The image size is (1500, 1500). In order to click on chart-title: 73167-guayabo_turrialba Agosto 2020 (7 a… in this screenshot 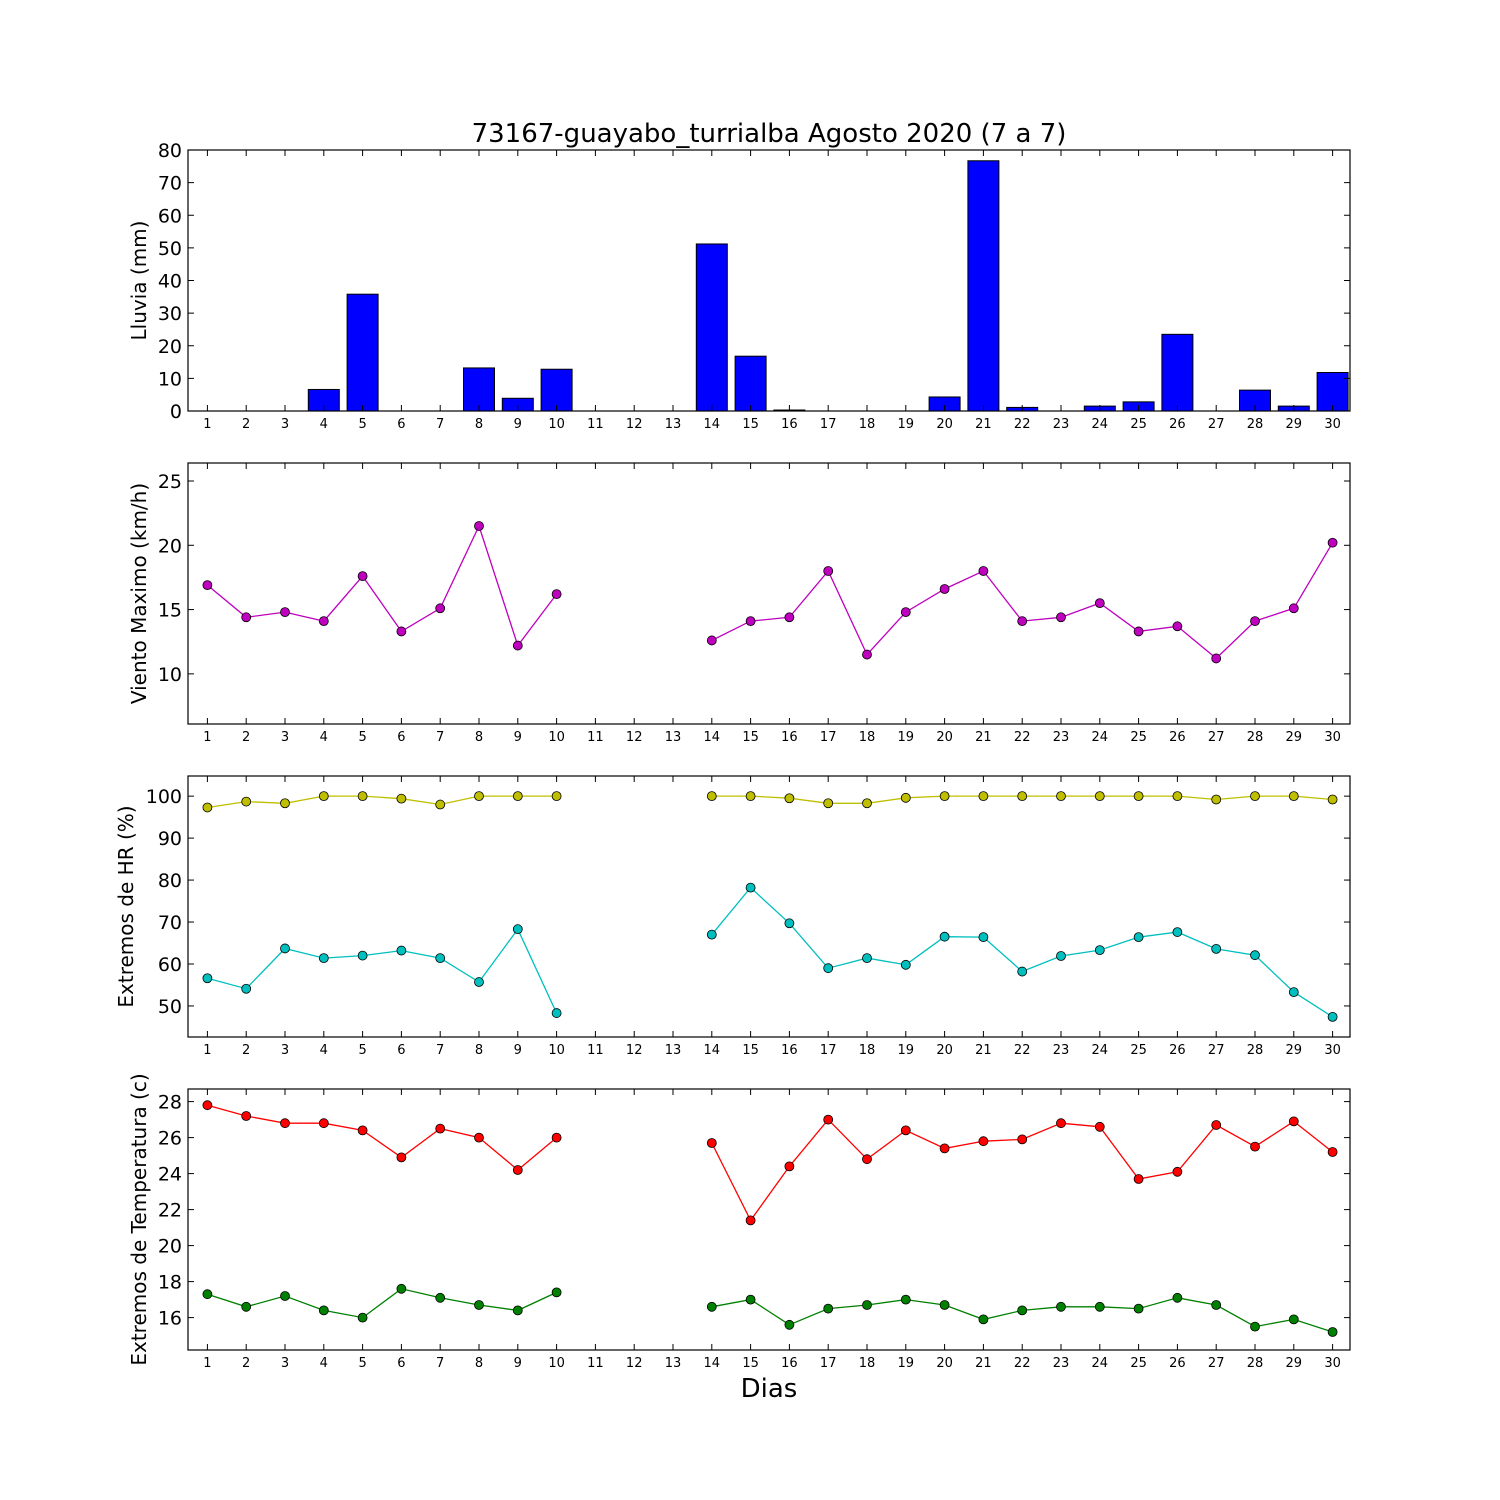, I will do `click(769, 134)`.